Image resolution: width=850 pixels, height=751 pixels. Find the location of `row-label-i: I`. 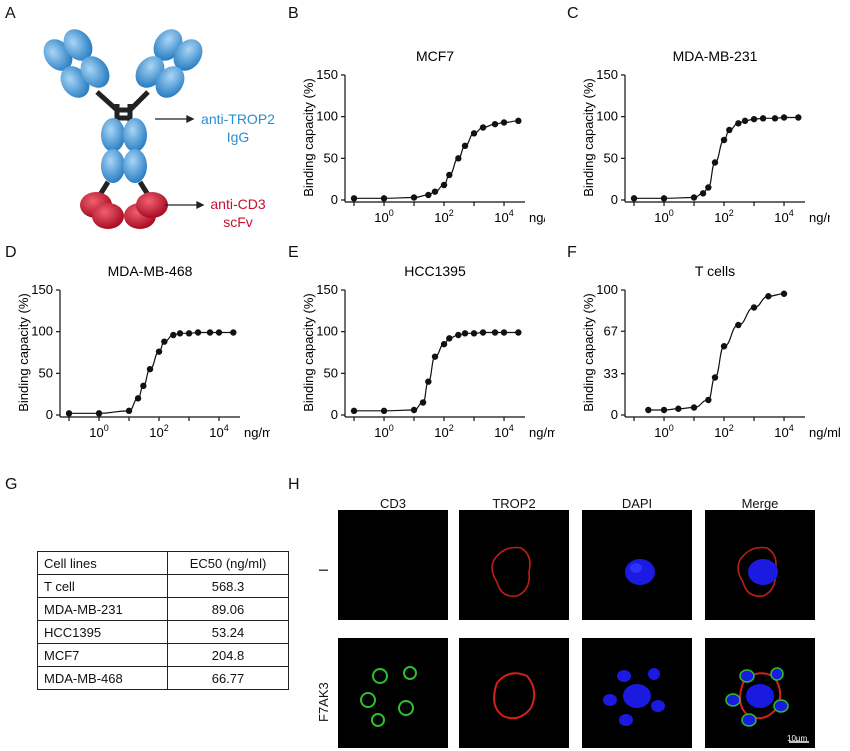

row-label-i: I is located at coordinates (323, 570).